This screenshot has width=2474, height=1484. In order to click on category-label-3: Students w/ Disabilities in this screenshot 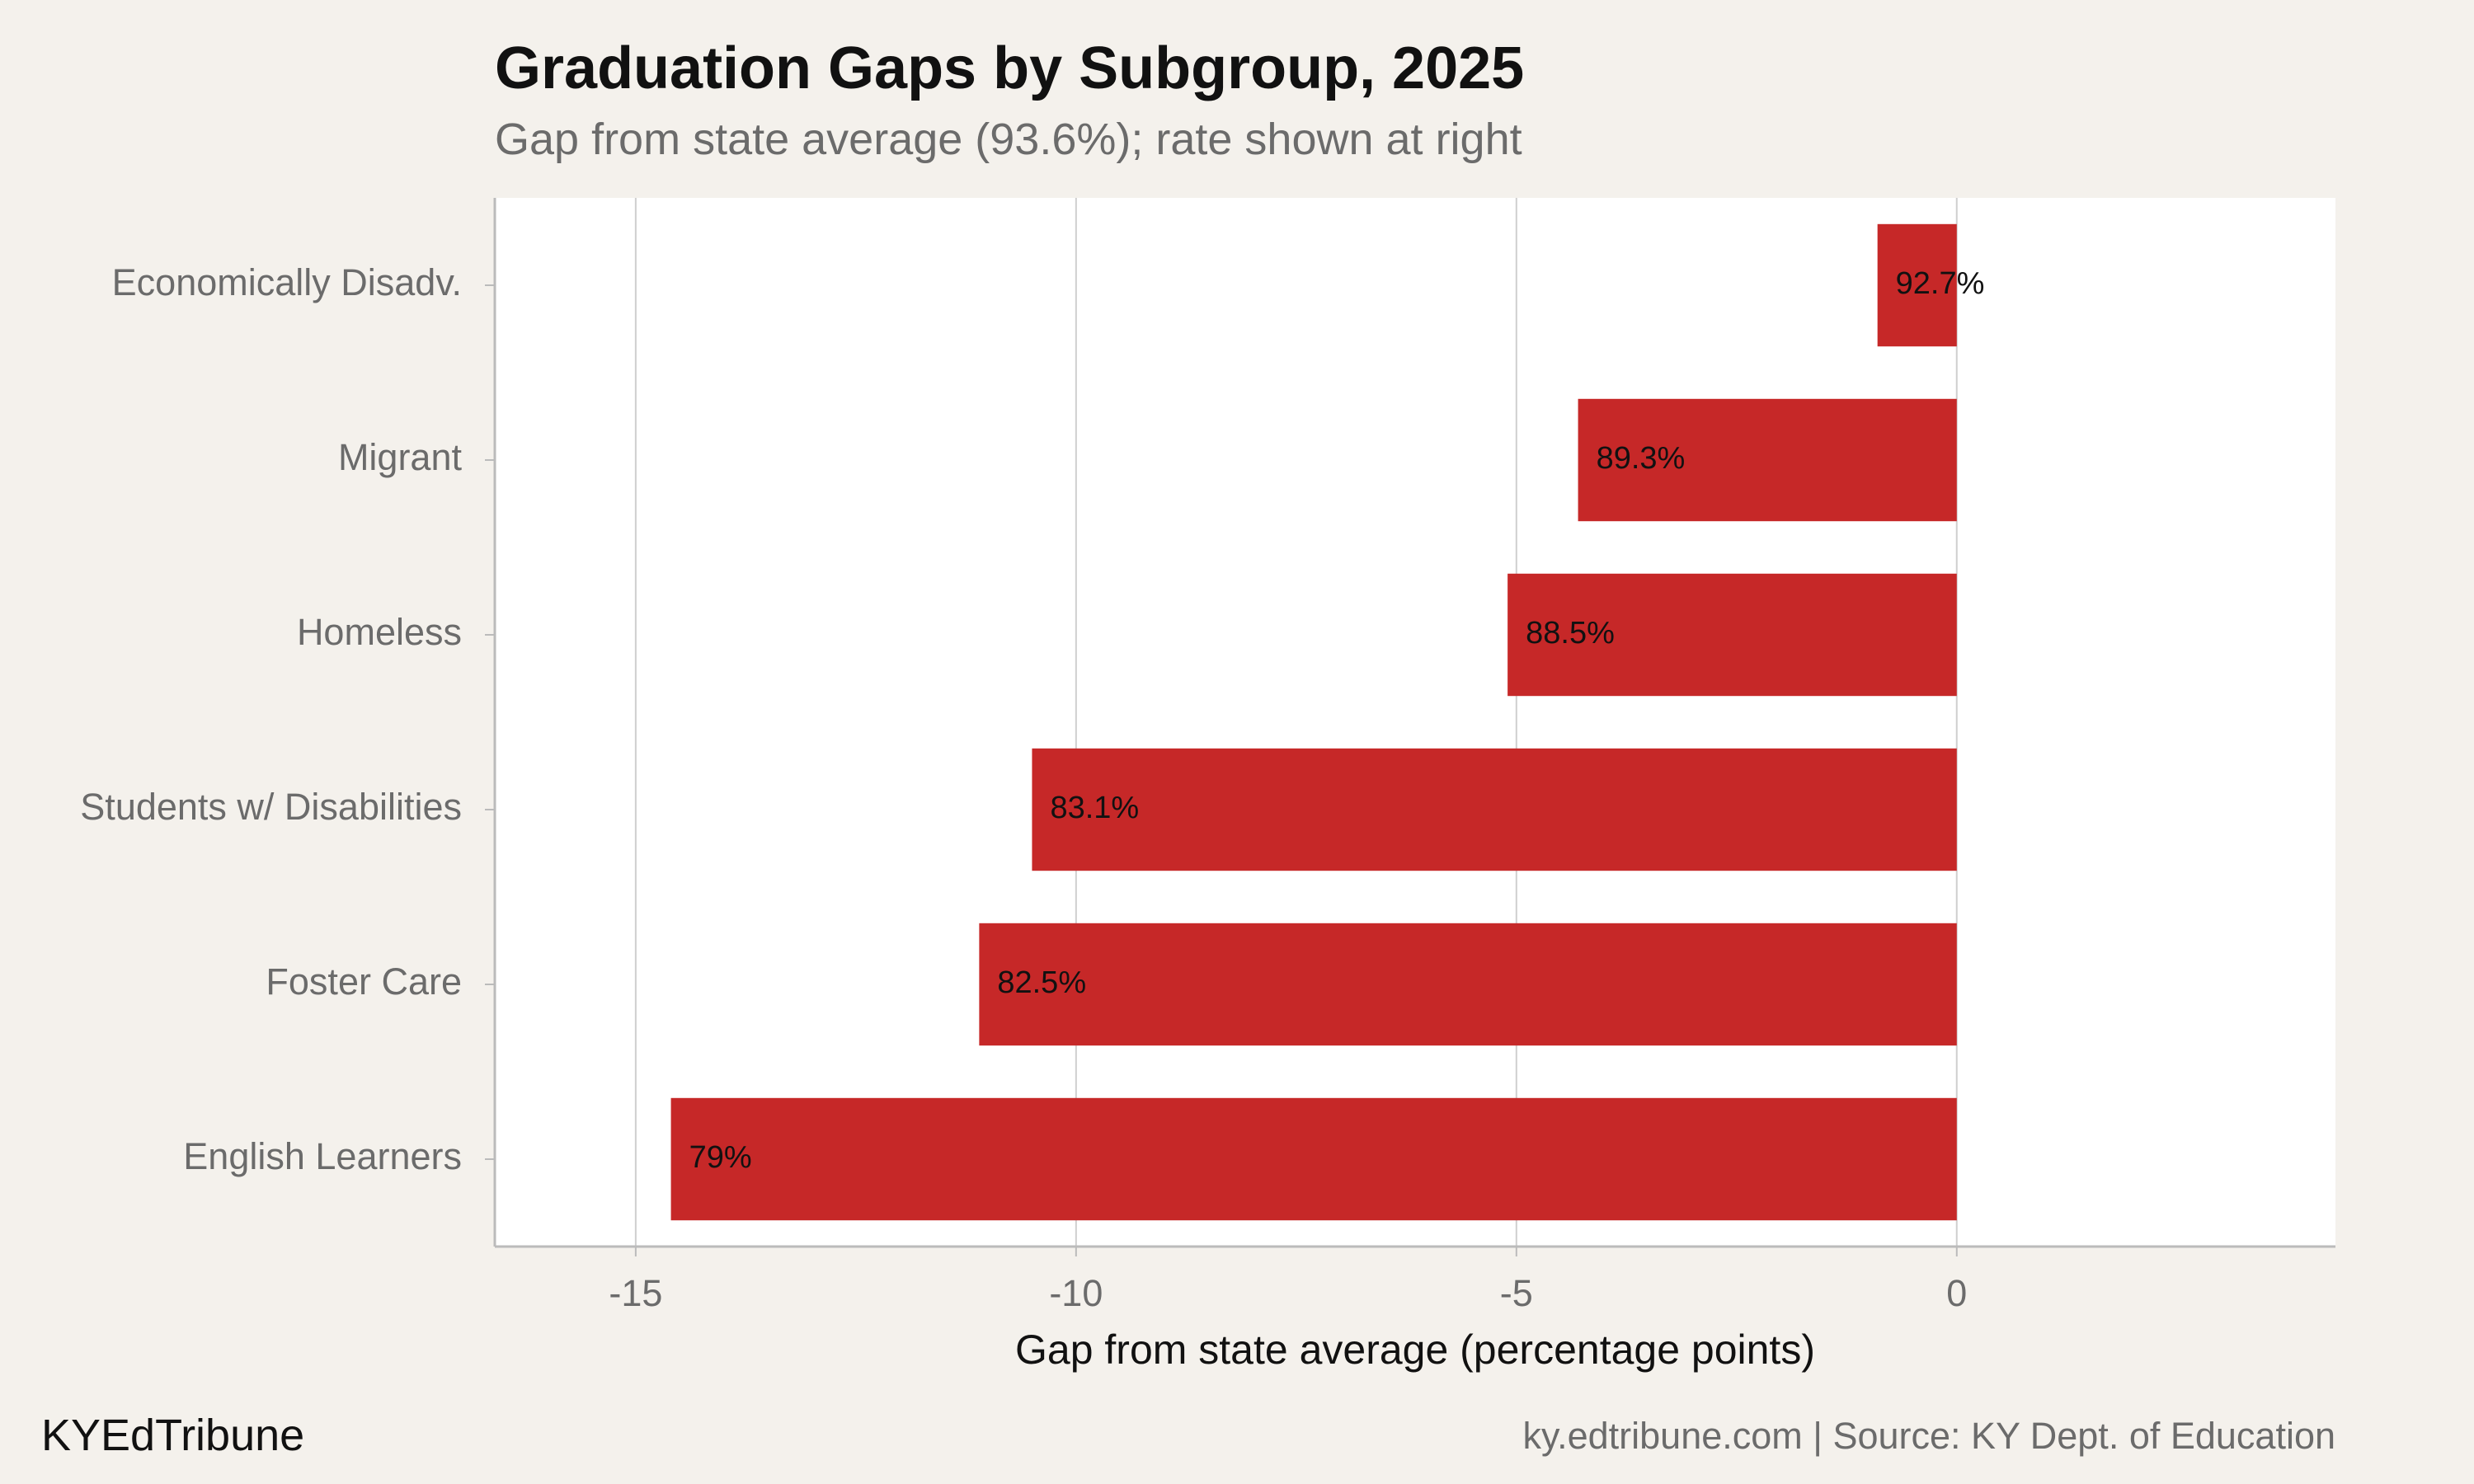, I will do `click(271, 807)`.